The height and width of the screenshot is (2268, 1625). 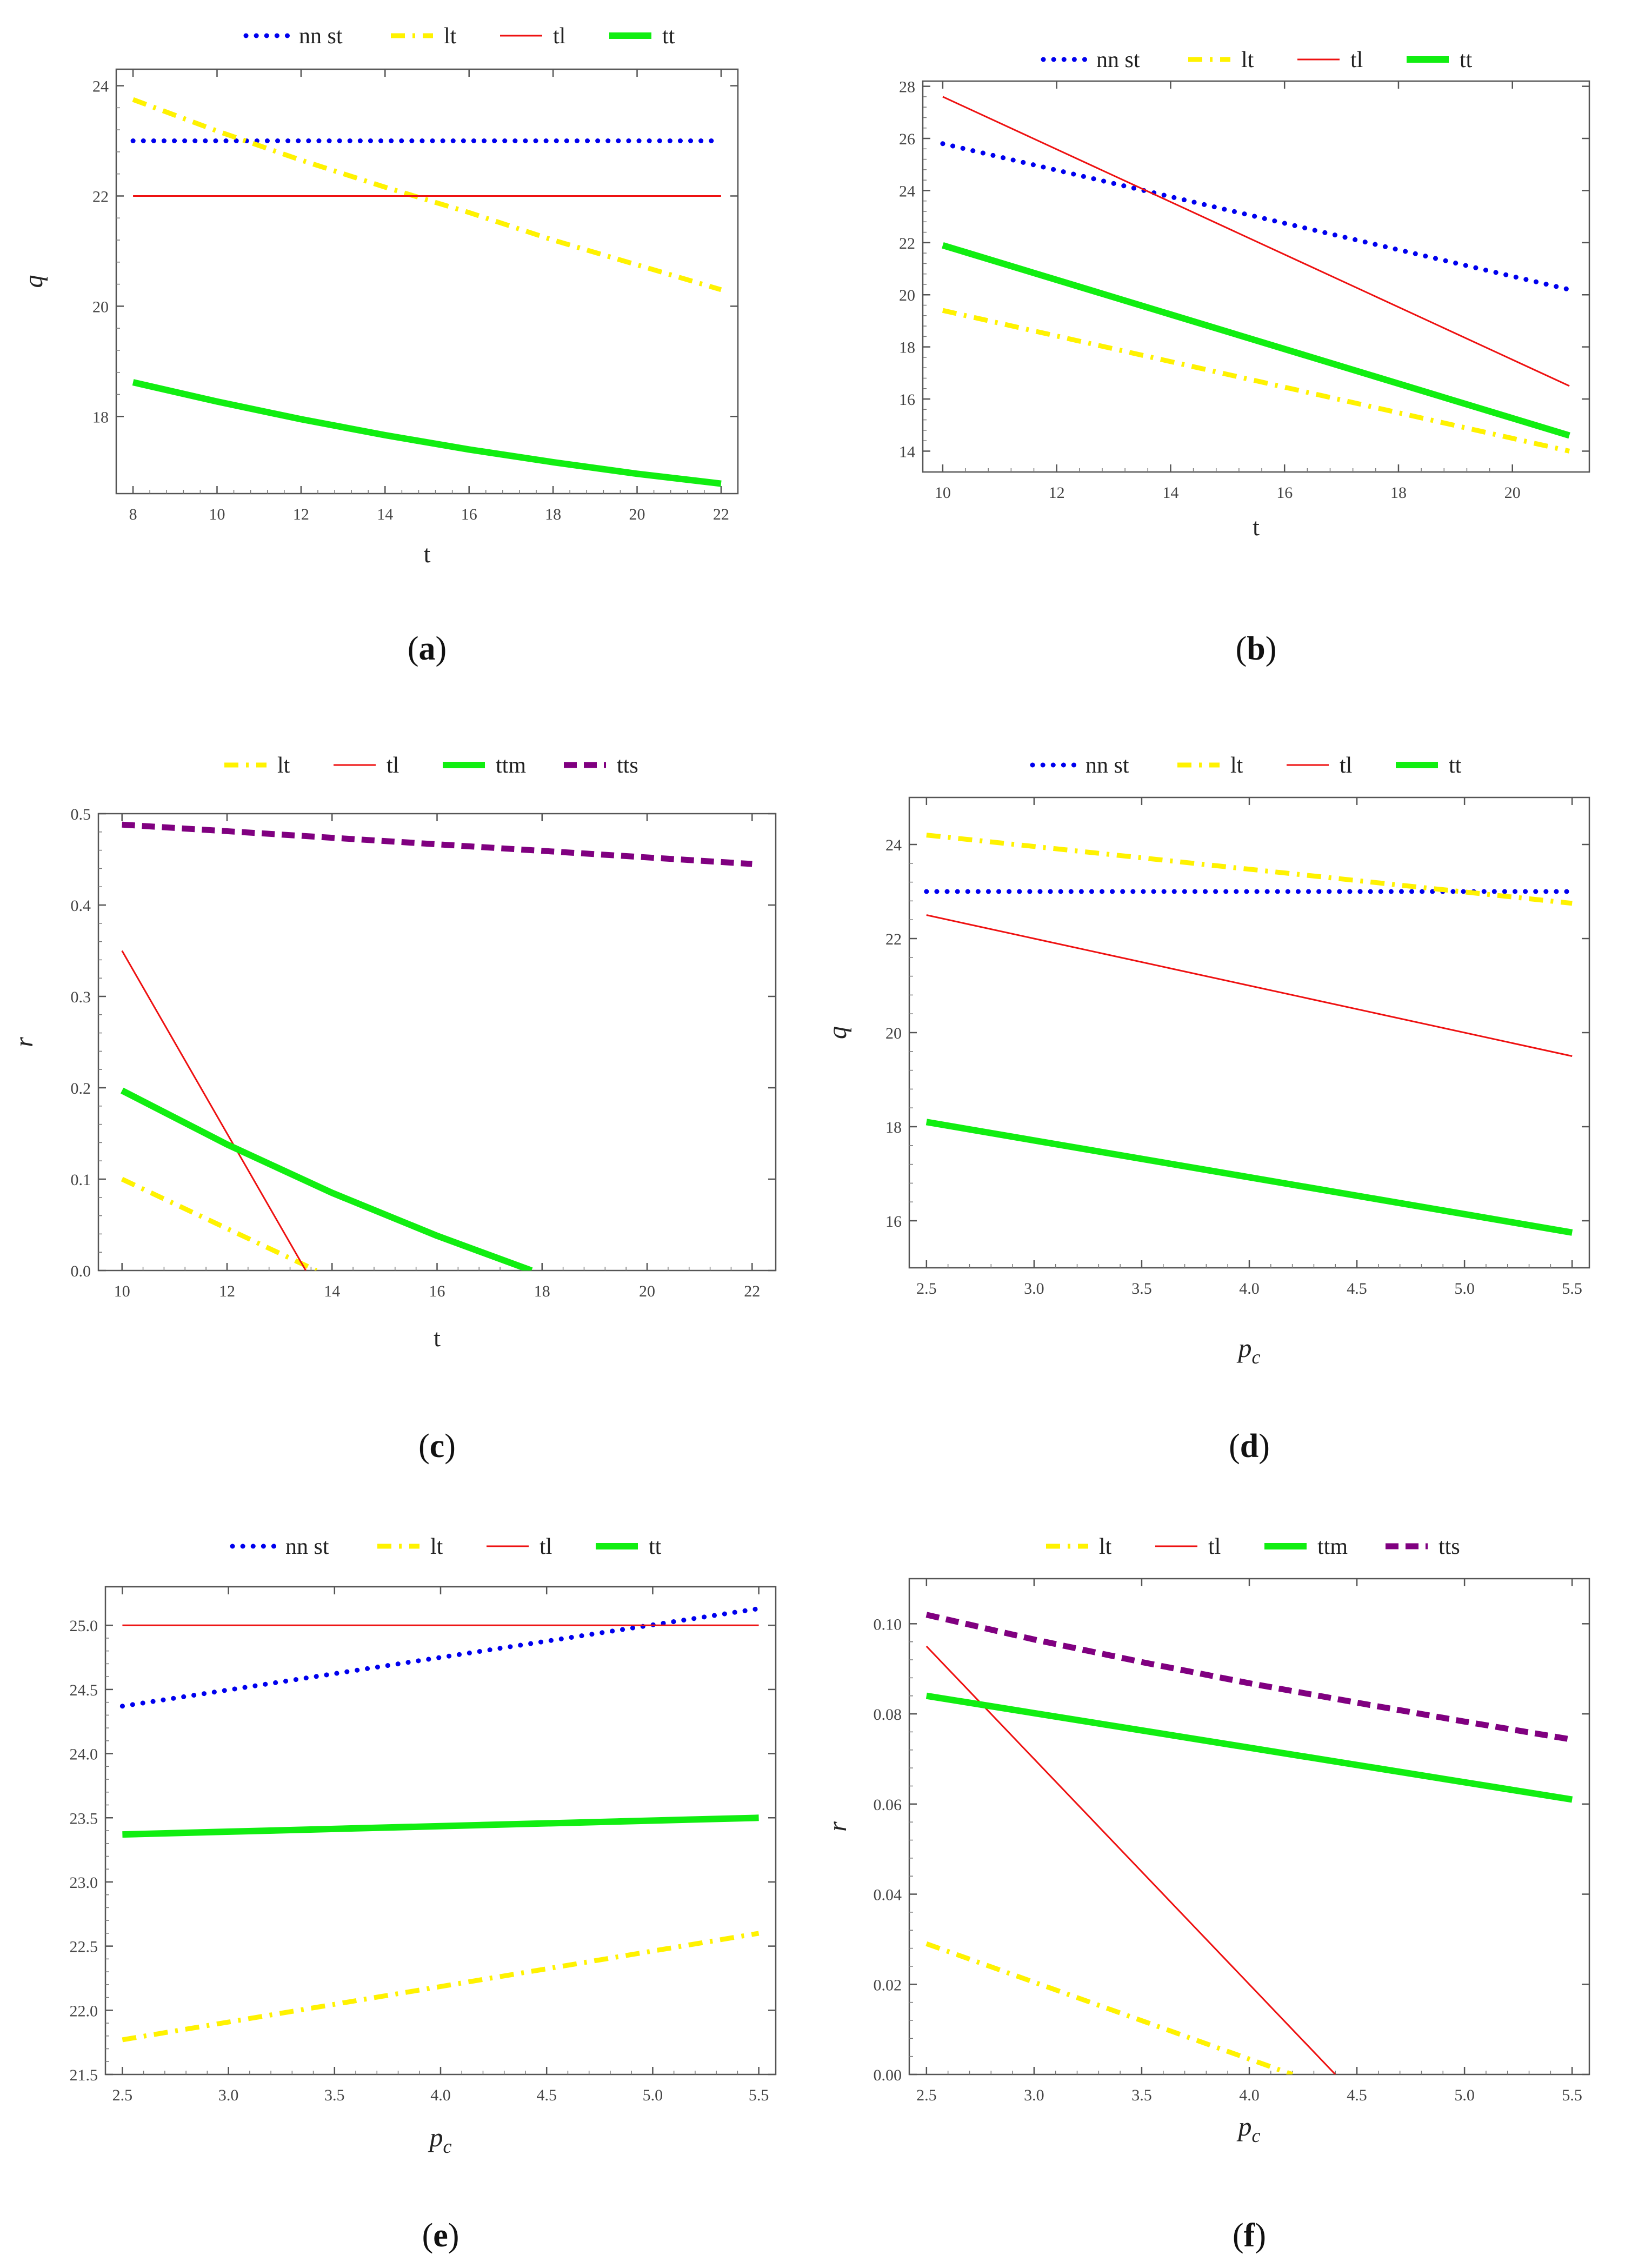 What do you see at coordinates (133, 514) in the screenshot?
I see `x-tick-label: 8` at bounding box center [133, 514].